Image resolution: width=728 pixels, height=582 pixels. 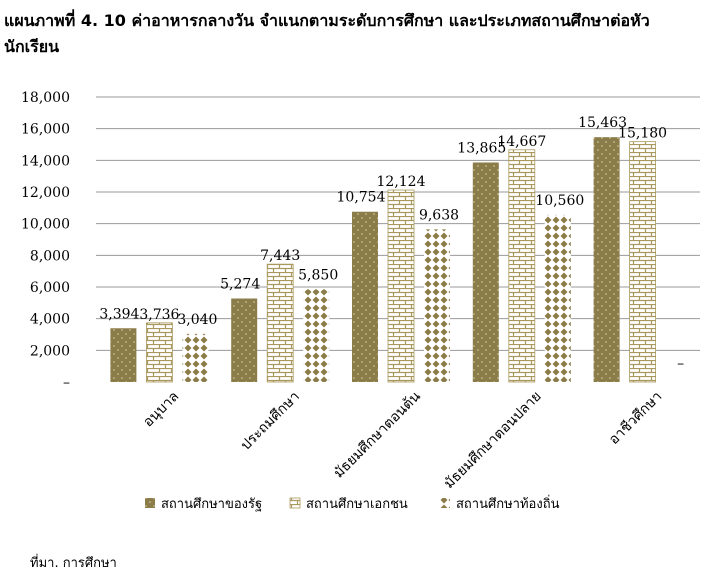 What do you see at coordinates (635, 418) in the screenshot?
I see `x-tick-label: อาชีวศึกษา` at bounding box center [635, 418].